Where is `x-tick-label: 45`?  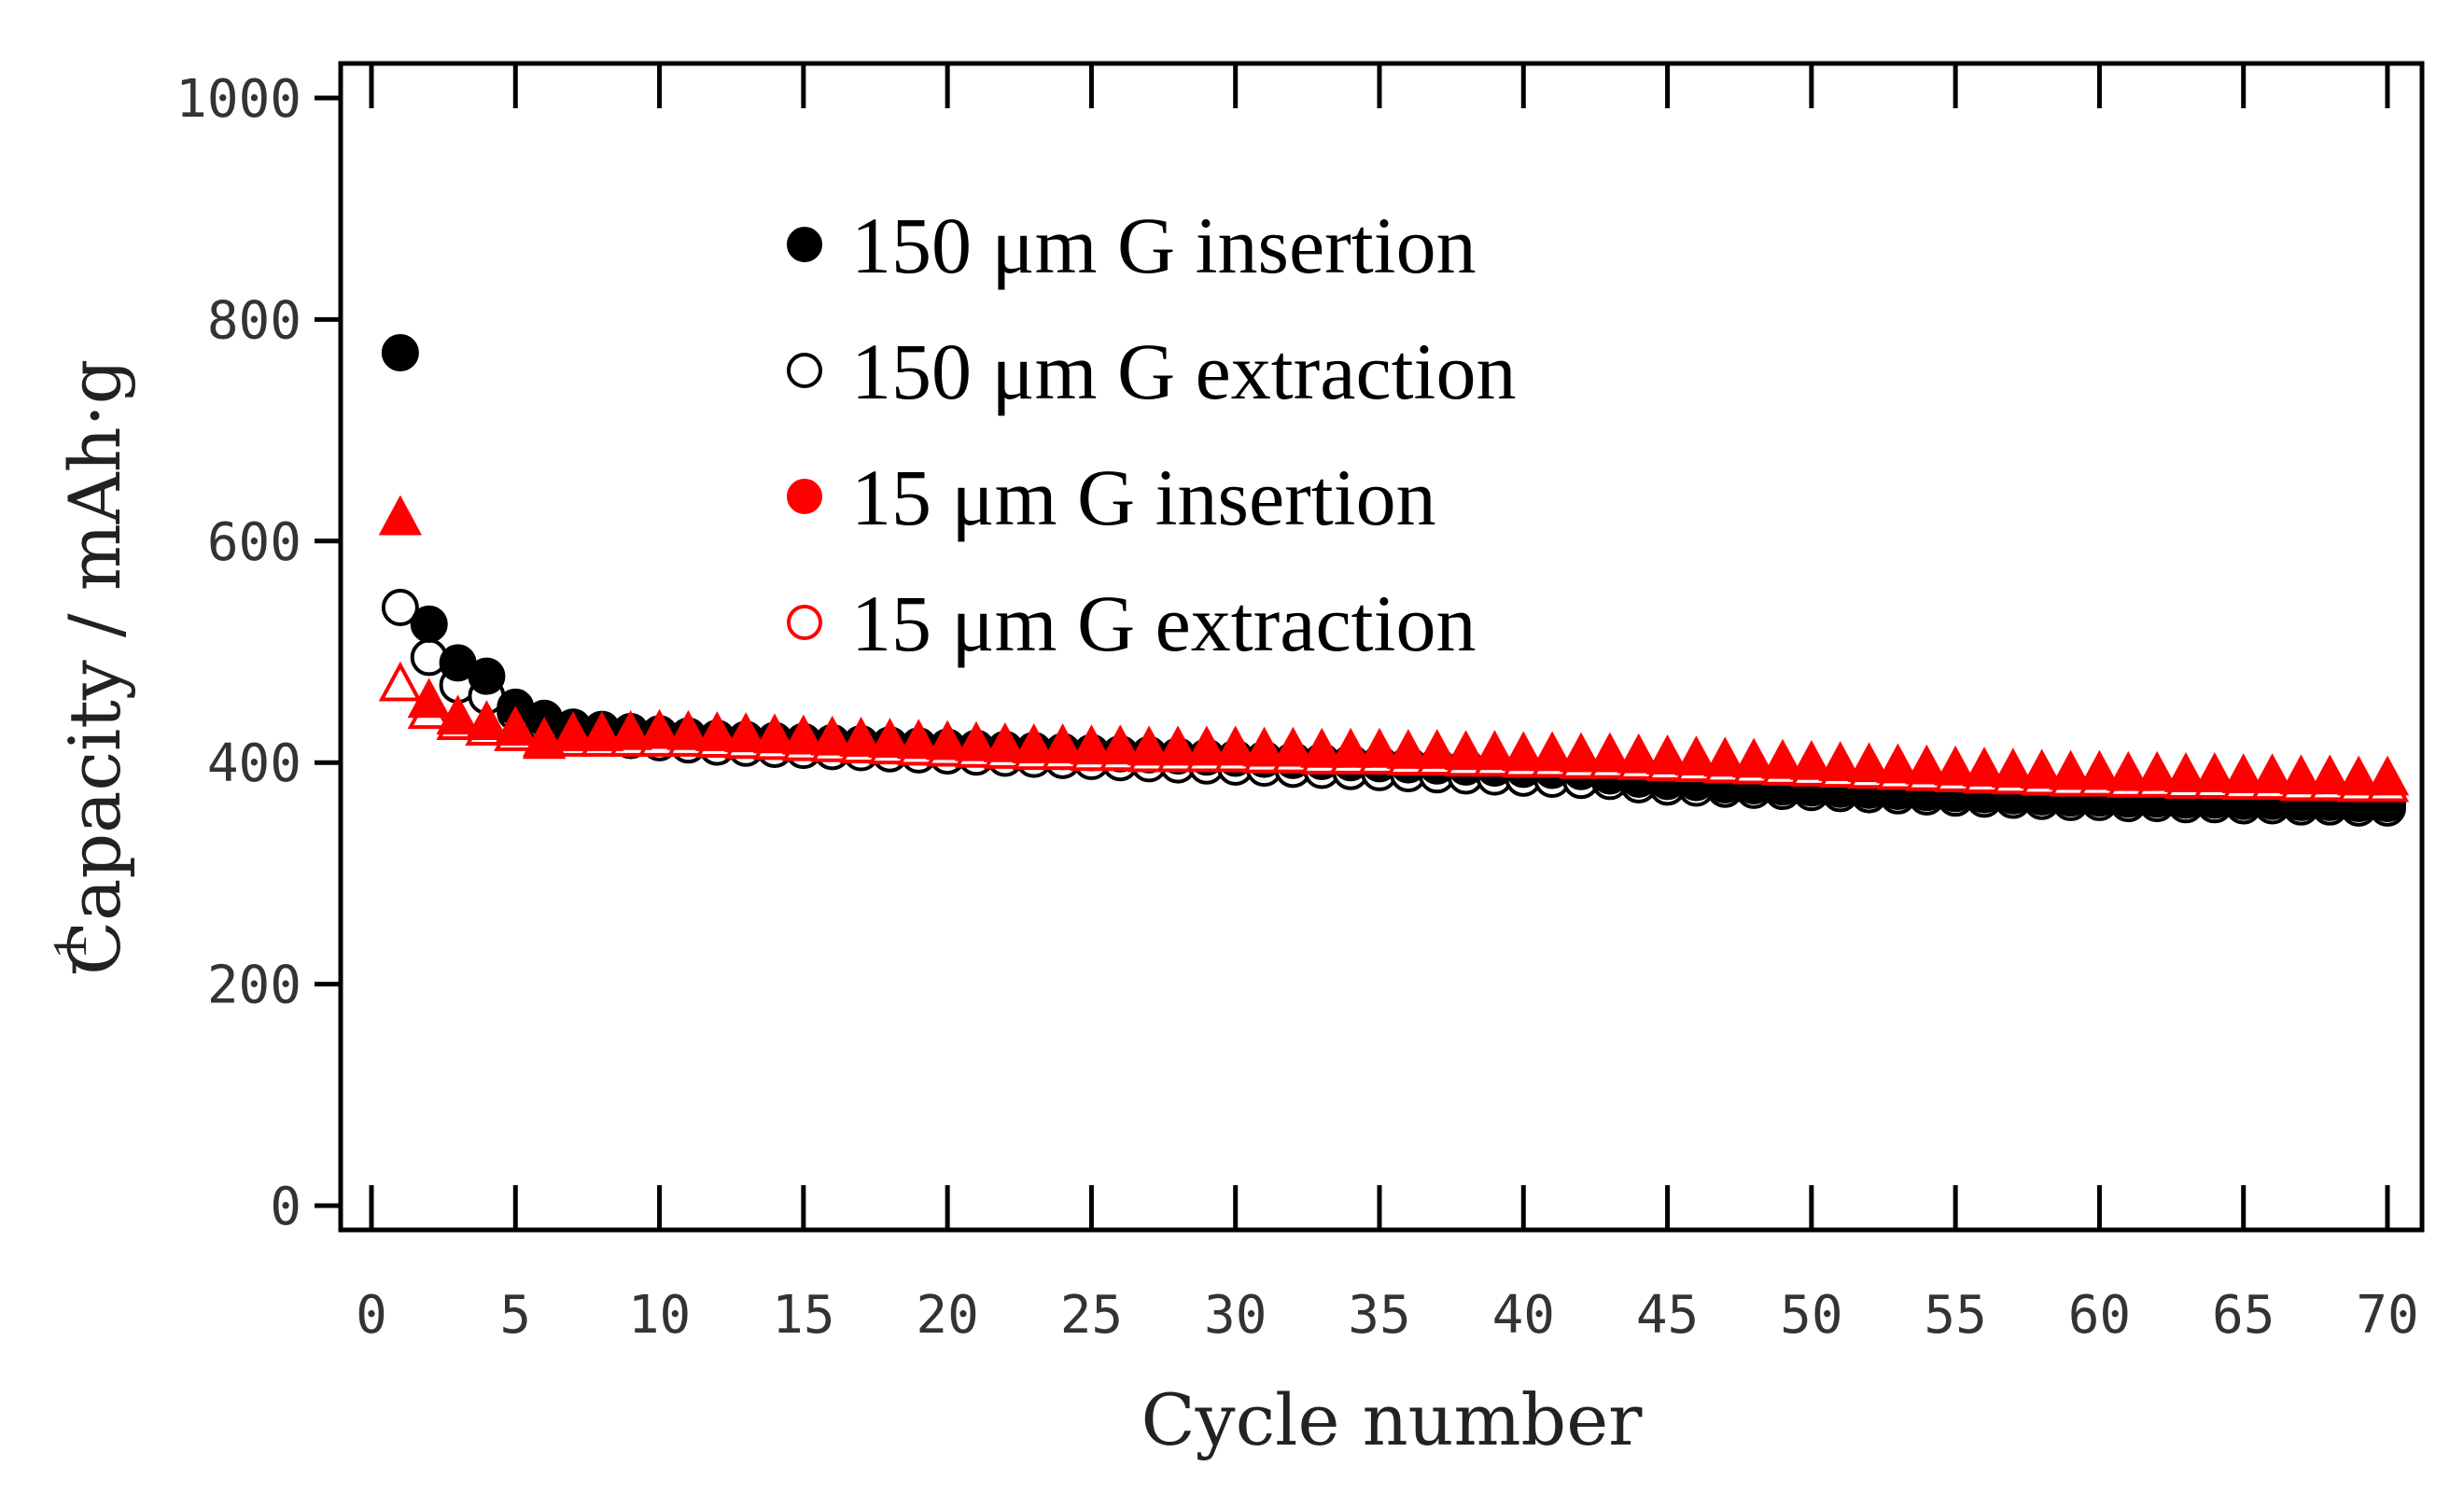 x-tick-label: 45 is located at coordinates (1667, 1316).